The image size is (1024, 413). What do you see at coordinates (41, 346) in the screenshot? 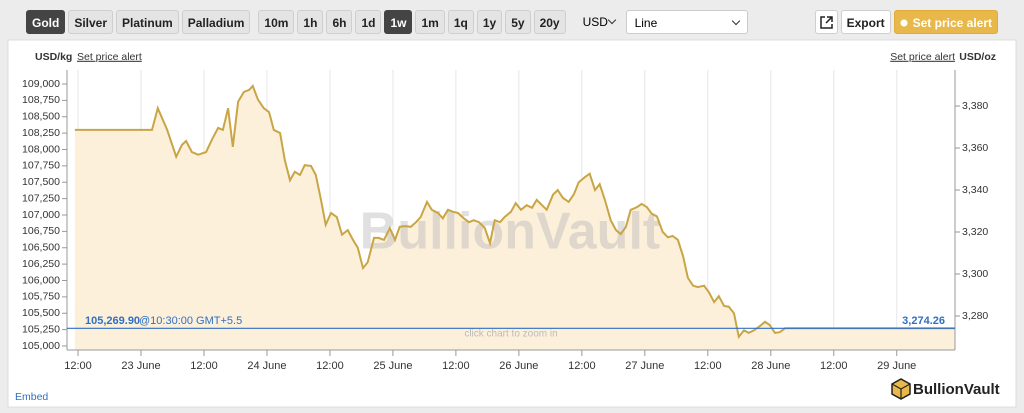
I see `y-tick-label: 105,000` at bounding box center [41, 346].